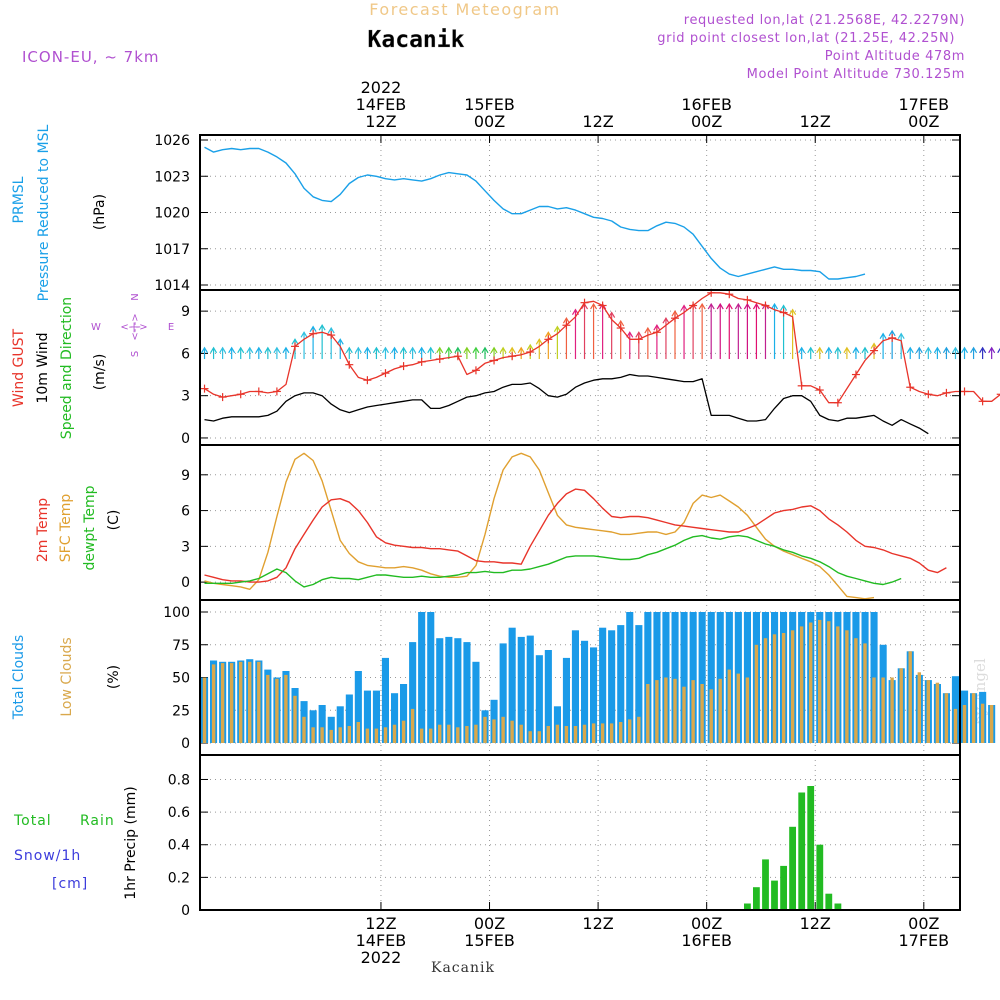 The image size is (1000, 1000). What do you see at coordinates (132, 325) in the screenshot?
I see `compass-rose: W E <-|-> N <-|-> S` at bounding box center [132, 325].